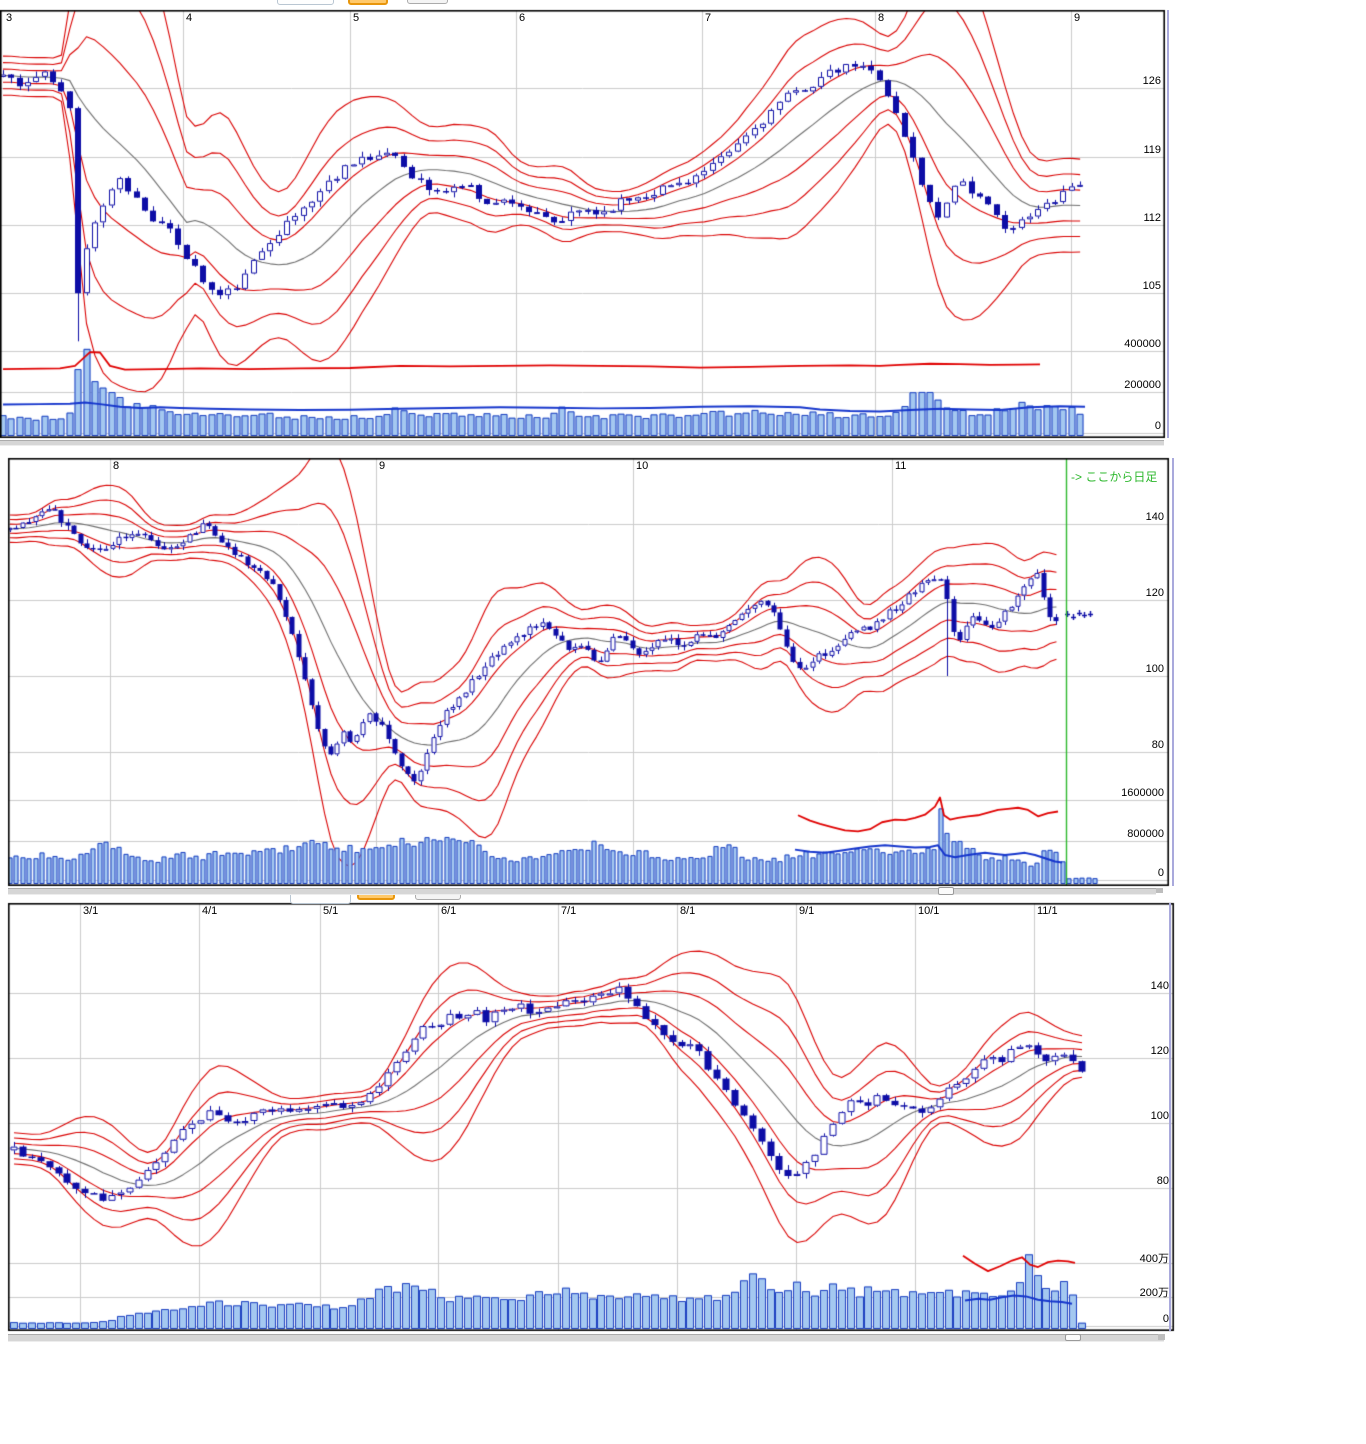 The height and width of the screenshot is (1444, 1366). What do you see at coordinates (522, 18) in the screenshot?
I see `x-axis-label: 6` at bounding box center [522, 18].